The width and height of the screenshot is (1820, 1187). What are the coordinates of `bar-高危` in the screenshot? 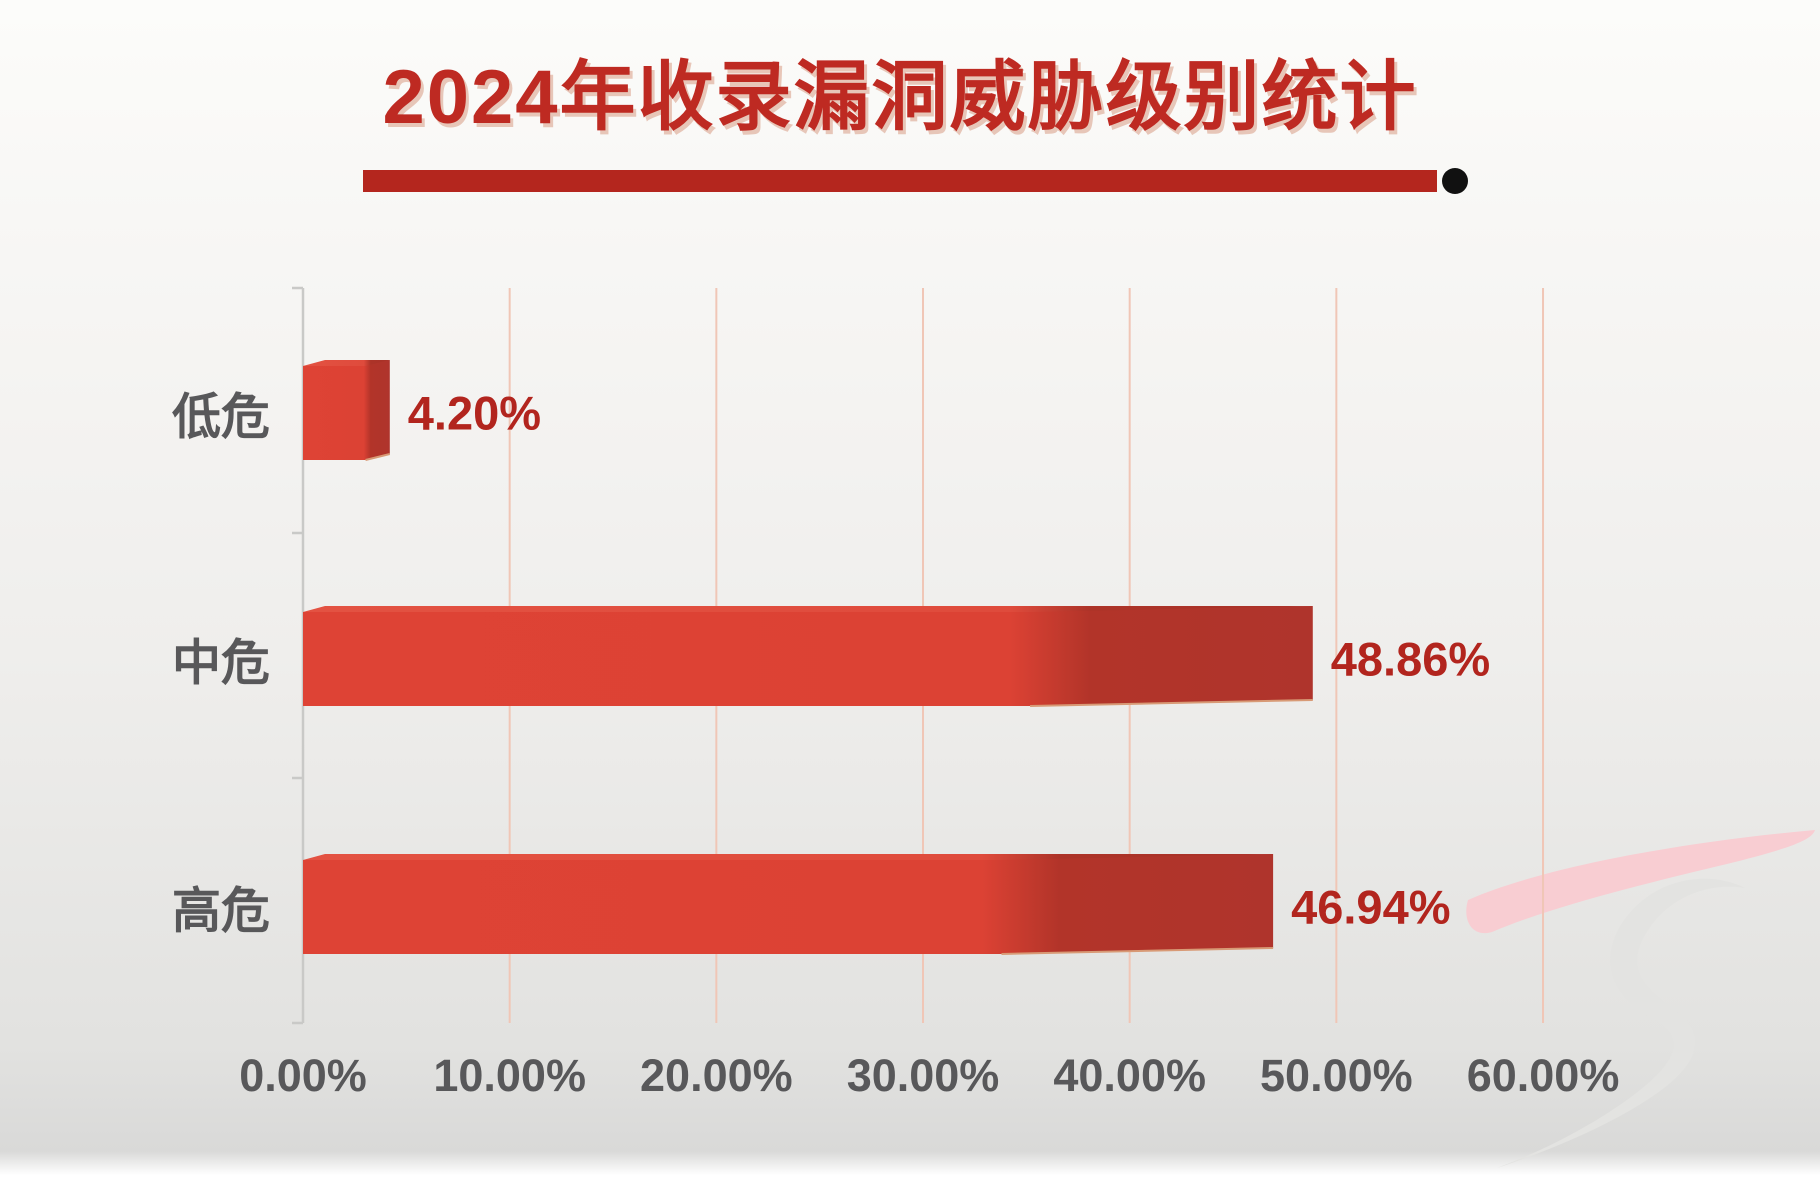 It's located at (788, 904).